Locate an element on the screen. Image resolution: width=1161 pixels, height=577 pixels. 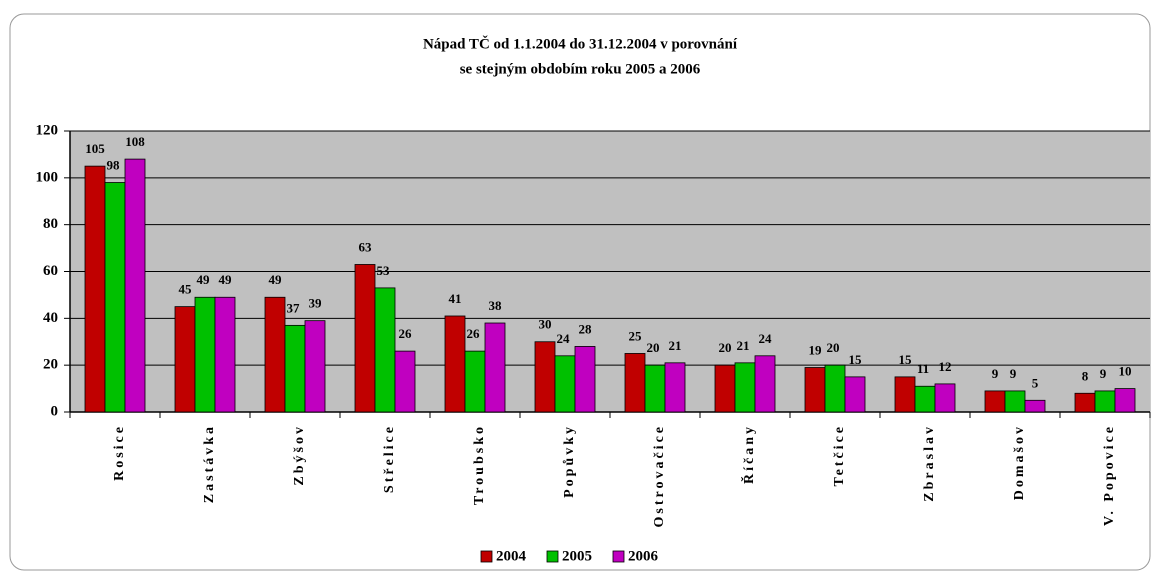
data-label: 28 is located at coordinates (586, 328).